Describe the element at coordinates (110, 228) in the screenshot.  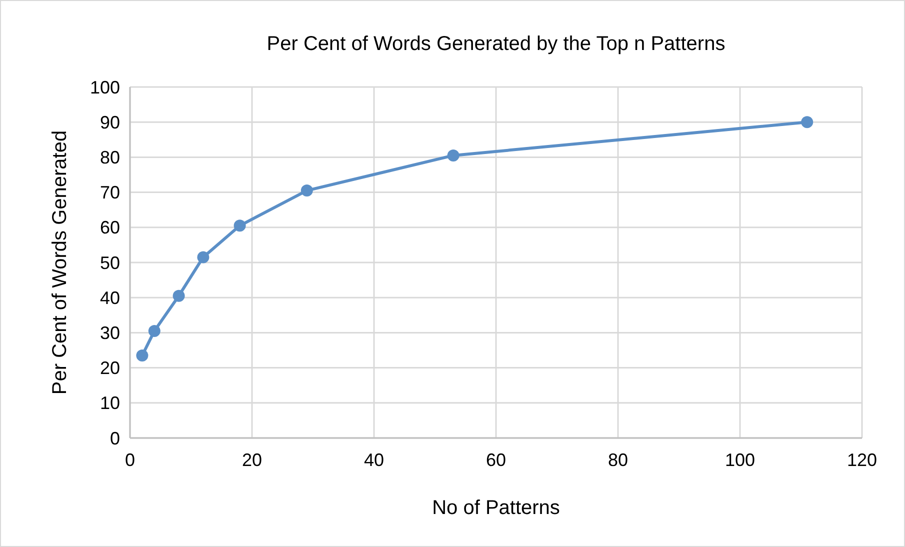
I see `y-tick-label: 60` at that location.